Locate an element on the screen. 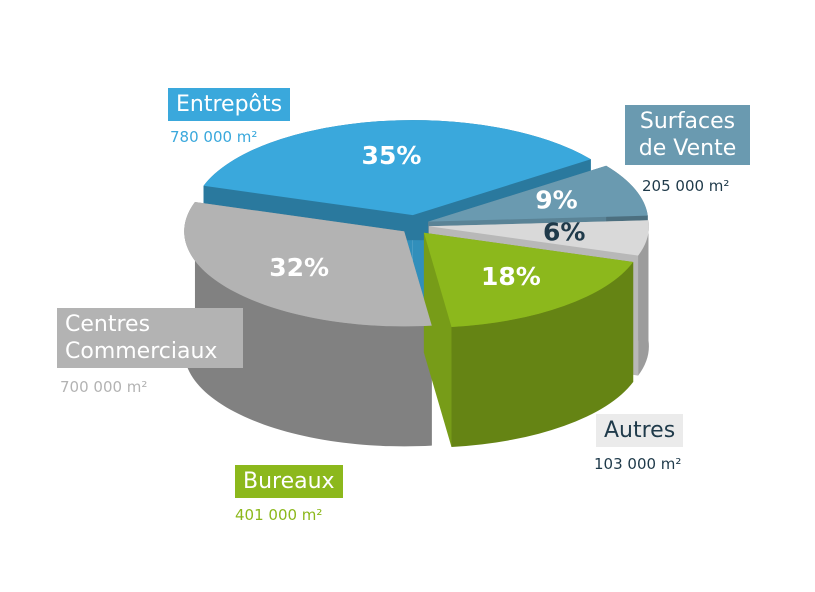 This screenshot has height=592, width=815. value-label: 35% is located at coordinates (392, 155).